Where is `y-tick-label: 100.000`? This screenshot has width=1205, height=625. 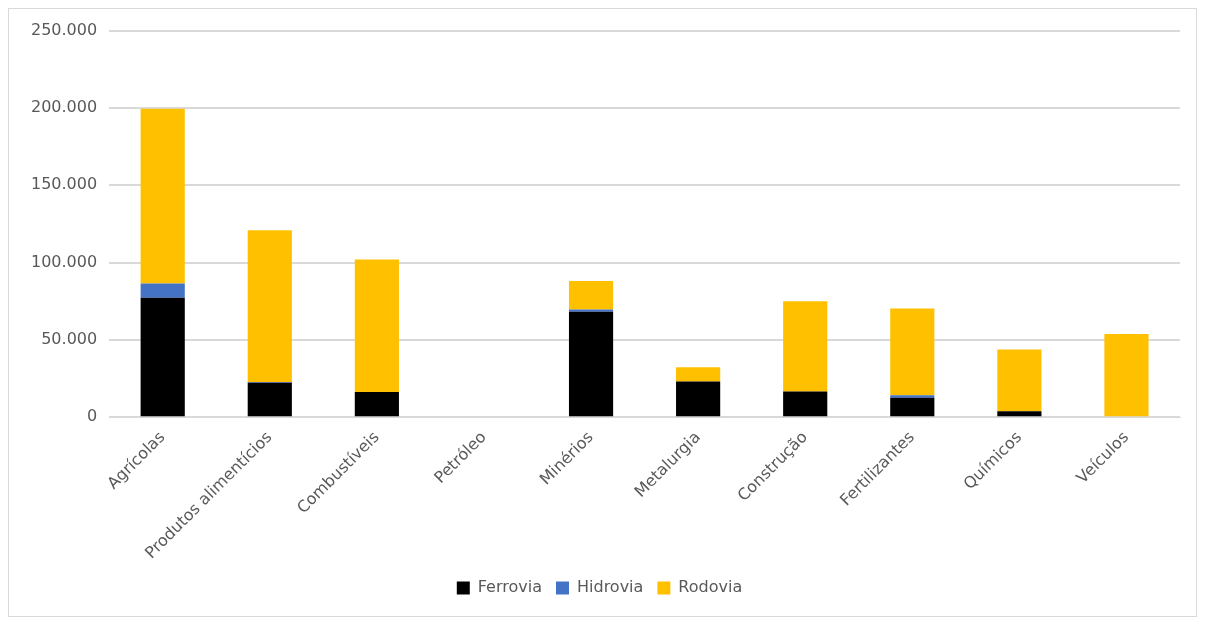 y-tick-label: 100.000 is located at coordinates (64, 261).